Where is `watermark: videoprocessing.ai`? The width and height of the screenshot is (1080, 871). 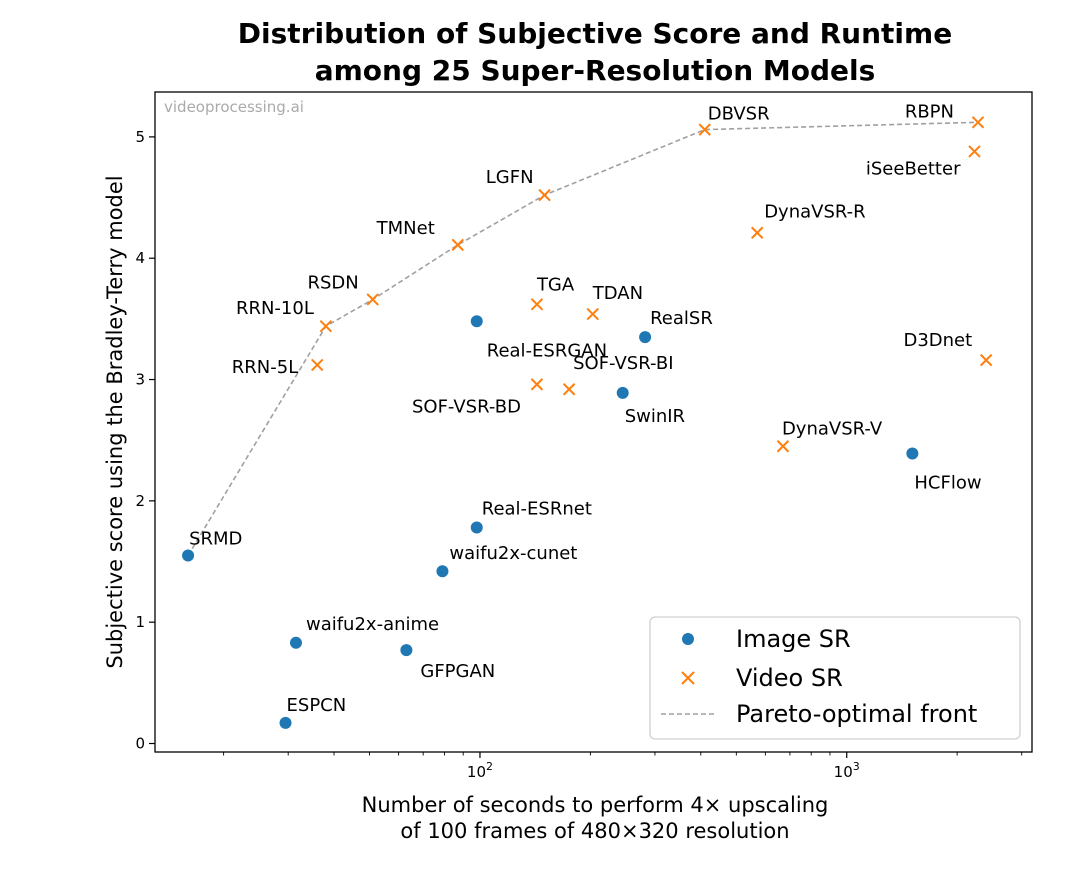
watermark: videoprocessing.ai is located at coordinates (234, 107).